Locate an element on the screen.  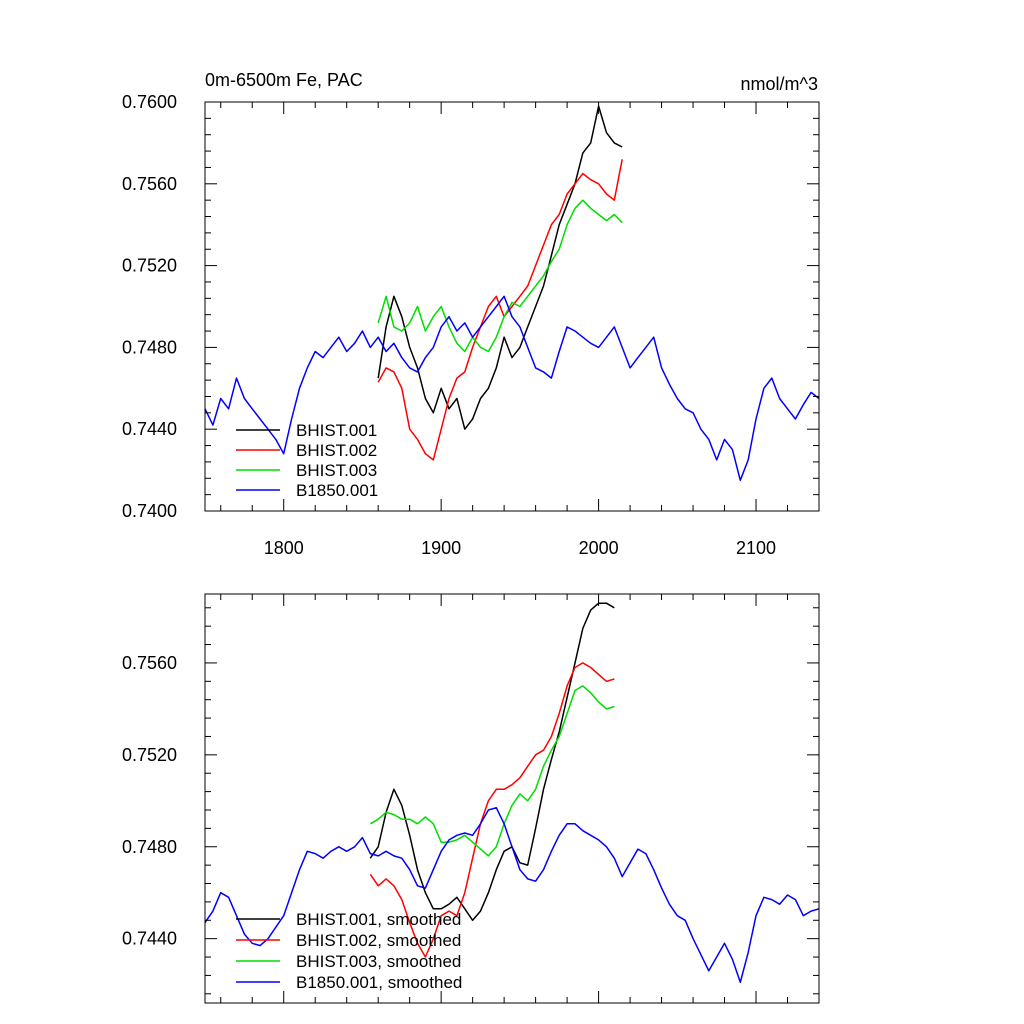
y-tick-label: 0.7600 is located at coordinates (149, 102).